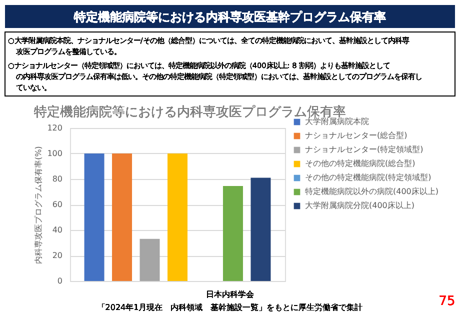  Describe the element at coordinates (54, 153) in the screenshot. I see `y-tick-label: 100` at that location.